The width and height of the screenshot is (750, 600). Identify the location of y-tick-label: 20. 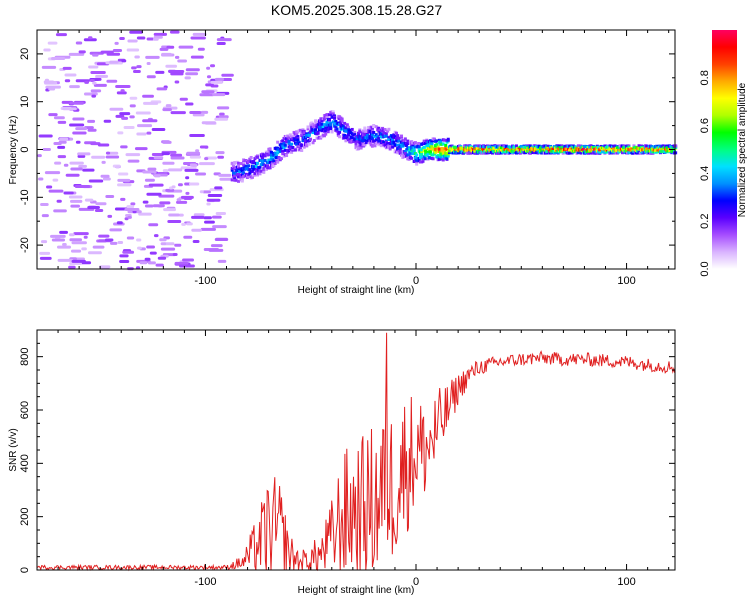
(25, 54).